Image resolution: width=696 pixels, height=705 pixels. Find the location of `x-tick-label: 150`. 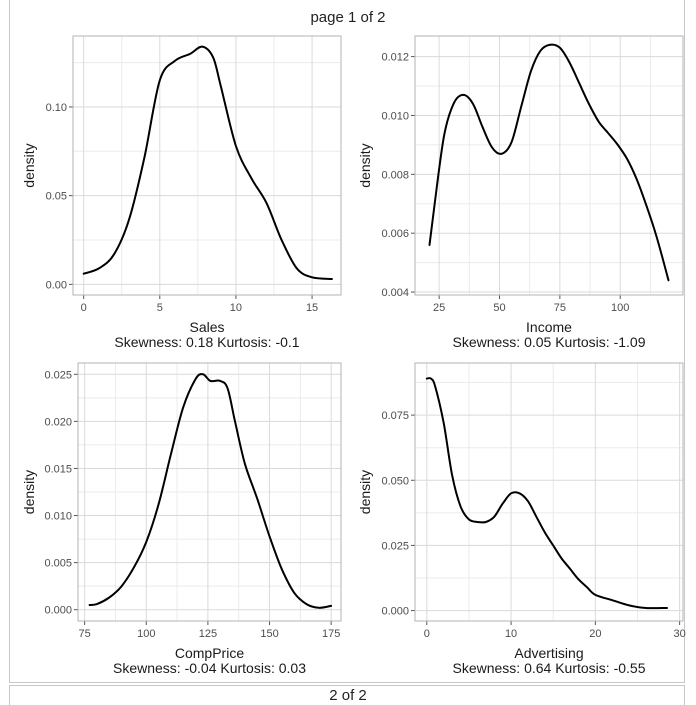

x-tick-label: 150 is located at coordinates (269, 634).